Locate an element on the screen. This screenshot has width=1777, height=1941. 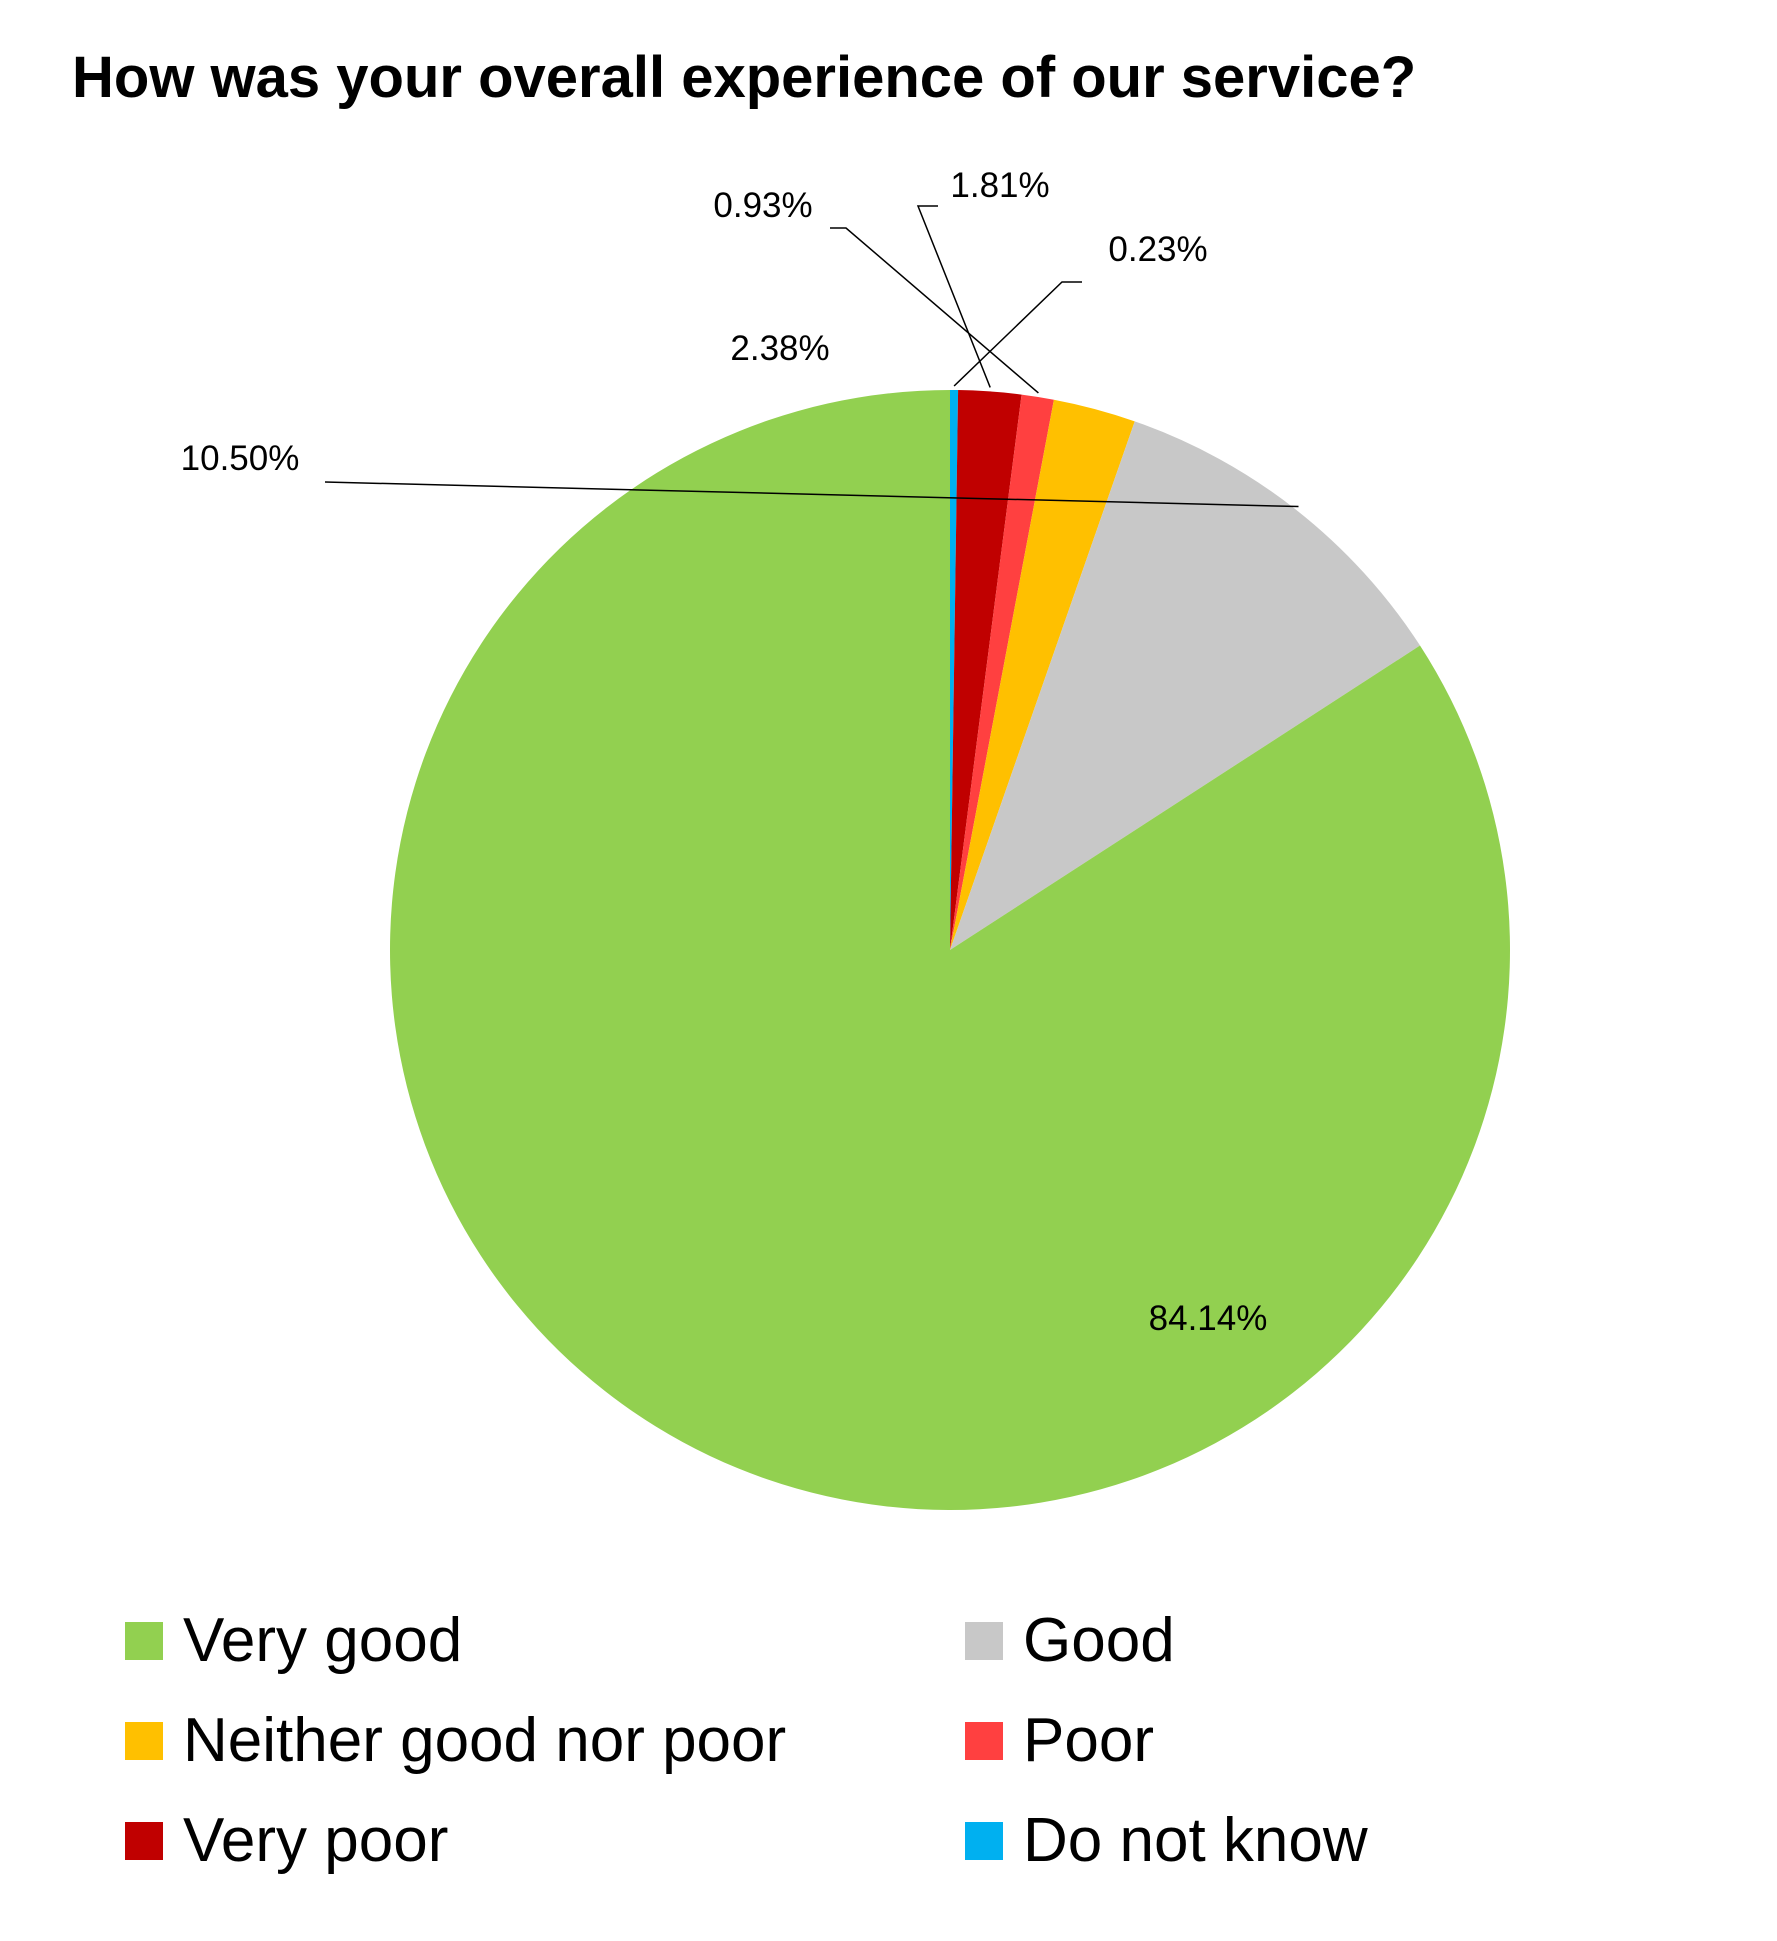
legend-item-very-good: Very good is located at coordinates (293, 1640).